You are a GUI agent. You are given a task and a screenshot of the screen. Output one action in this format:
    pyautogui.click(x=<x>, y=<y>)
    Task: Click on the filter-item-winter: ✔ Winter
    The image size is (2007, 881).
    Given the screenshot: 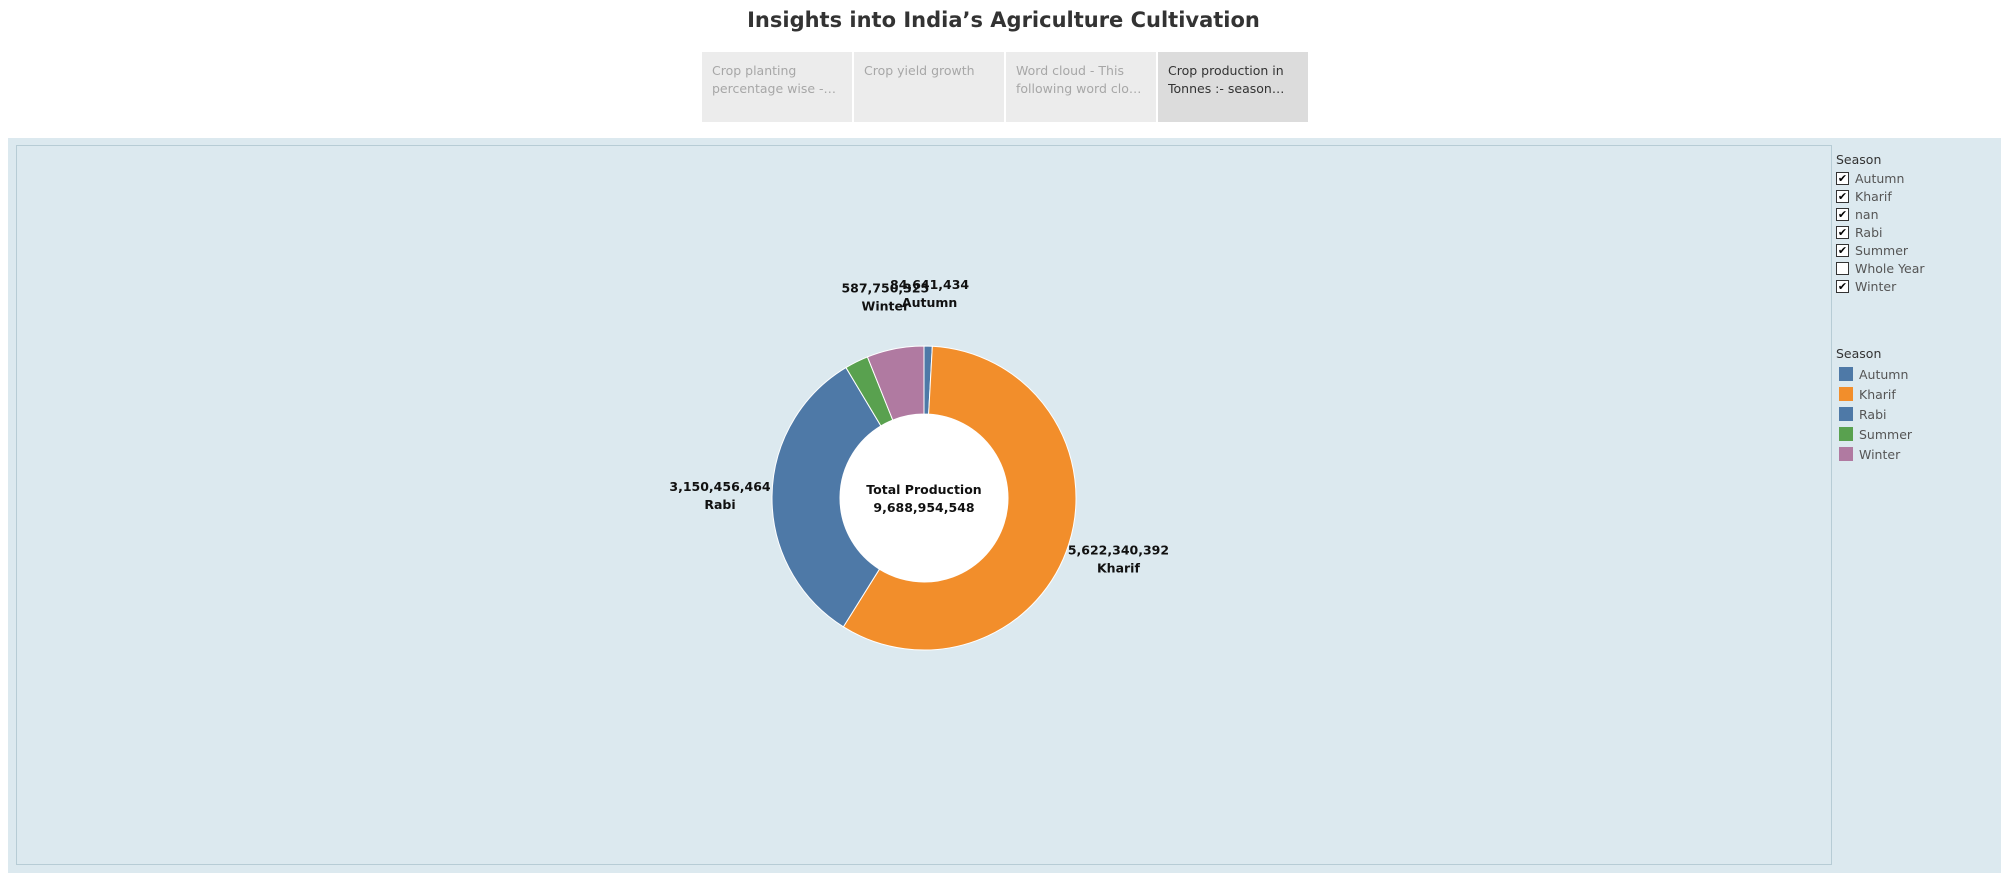 What is the action you would take?
    pyautogui.click(x=1916, y=286)
    